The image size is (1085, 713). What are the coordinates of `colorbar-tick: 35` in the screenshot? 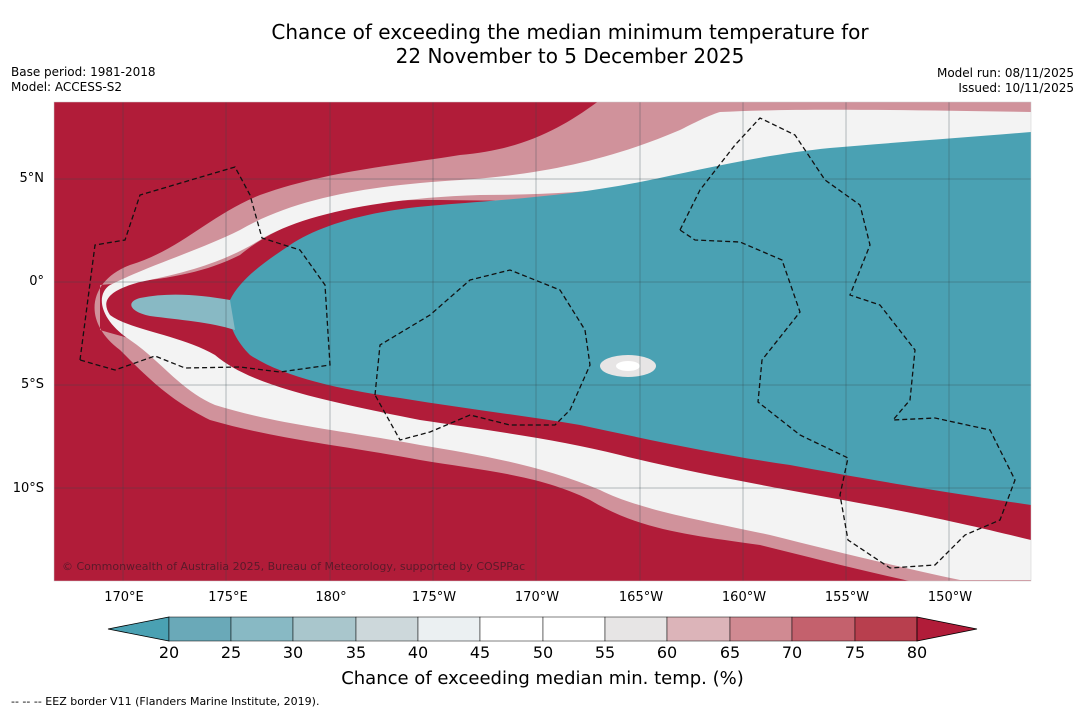 It's located at (356, 652).